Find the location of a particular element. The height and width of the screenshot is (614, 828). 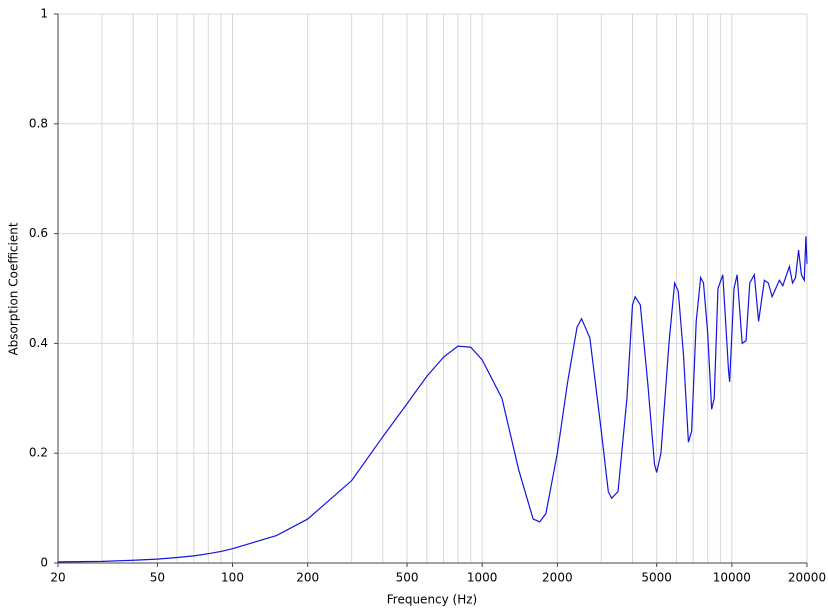

x-tick-label: 10000 is located at coordinates (732, 578).